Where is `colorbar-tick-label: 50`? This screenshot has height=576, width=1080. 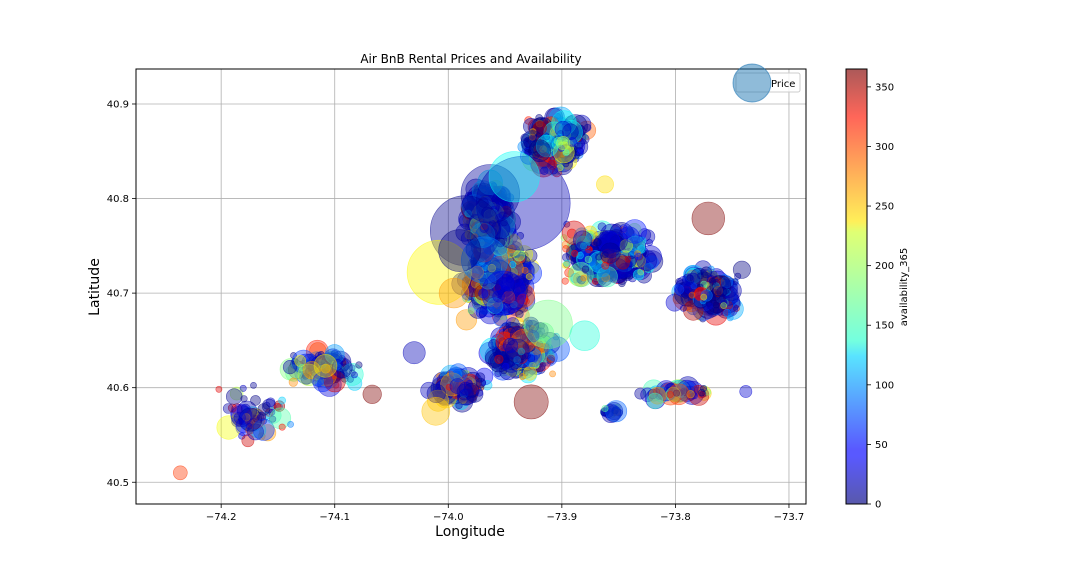 colorbar-tick-label: 50 is located at coordinates (881, 445).